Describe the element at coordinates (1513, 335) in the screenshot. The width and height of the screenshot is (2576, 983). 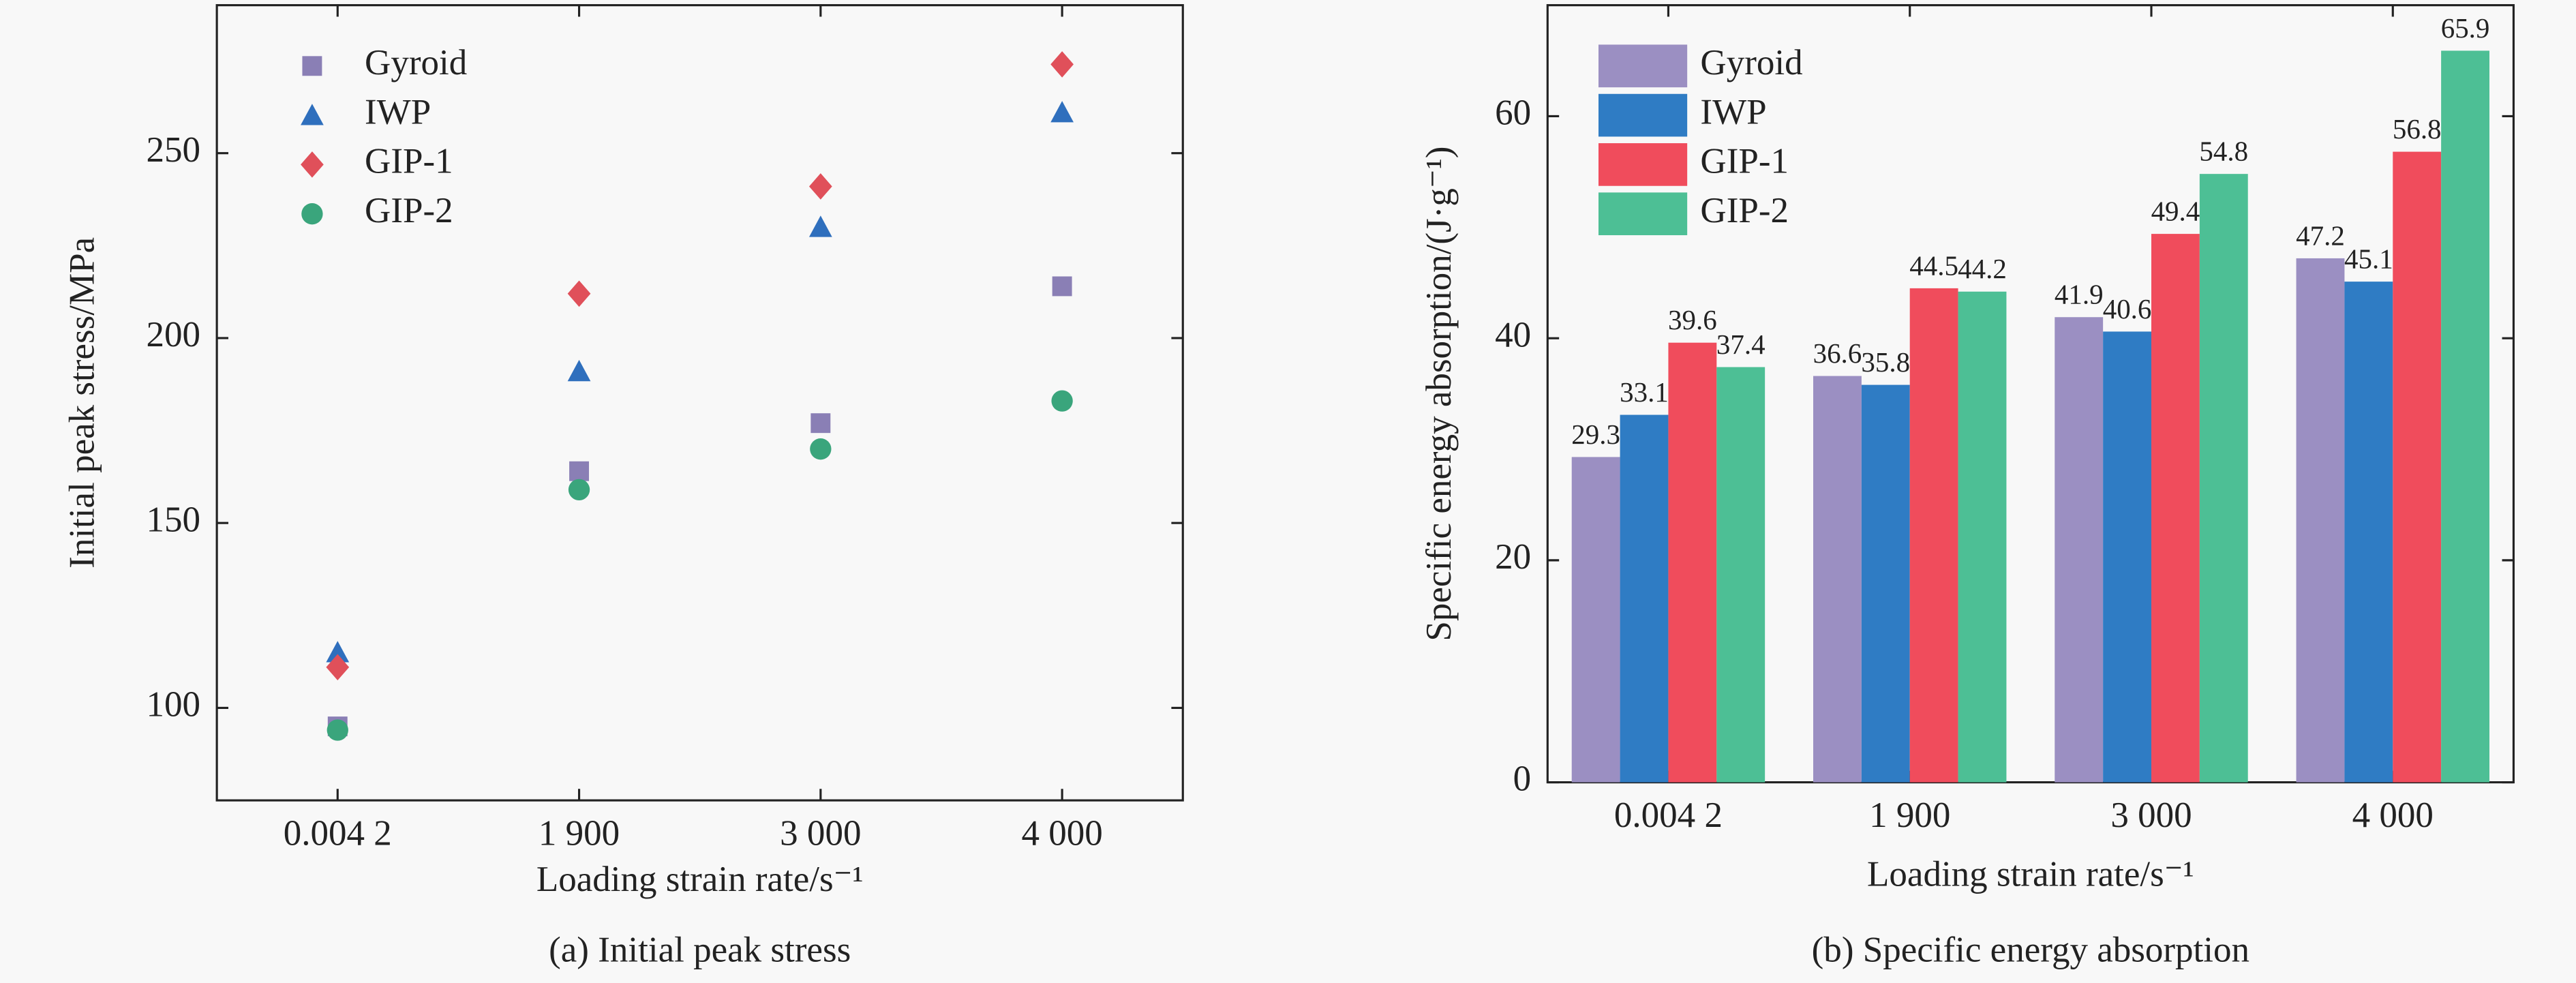
I see `y-tick-label: 40` at that location.